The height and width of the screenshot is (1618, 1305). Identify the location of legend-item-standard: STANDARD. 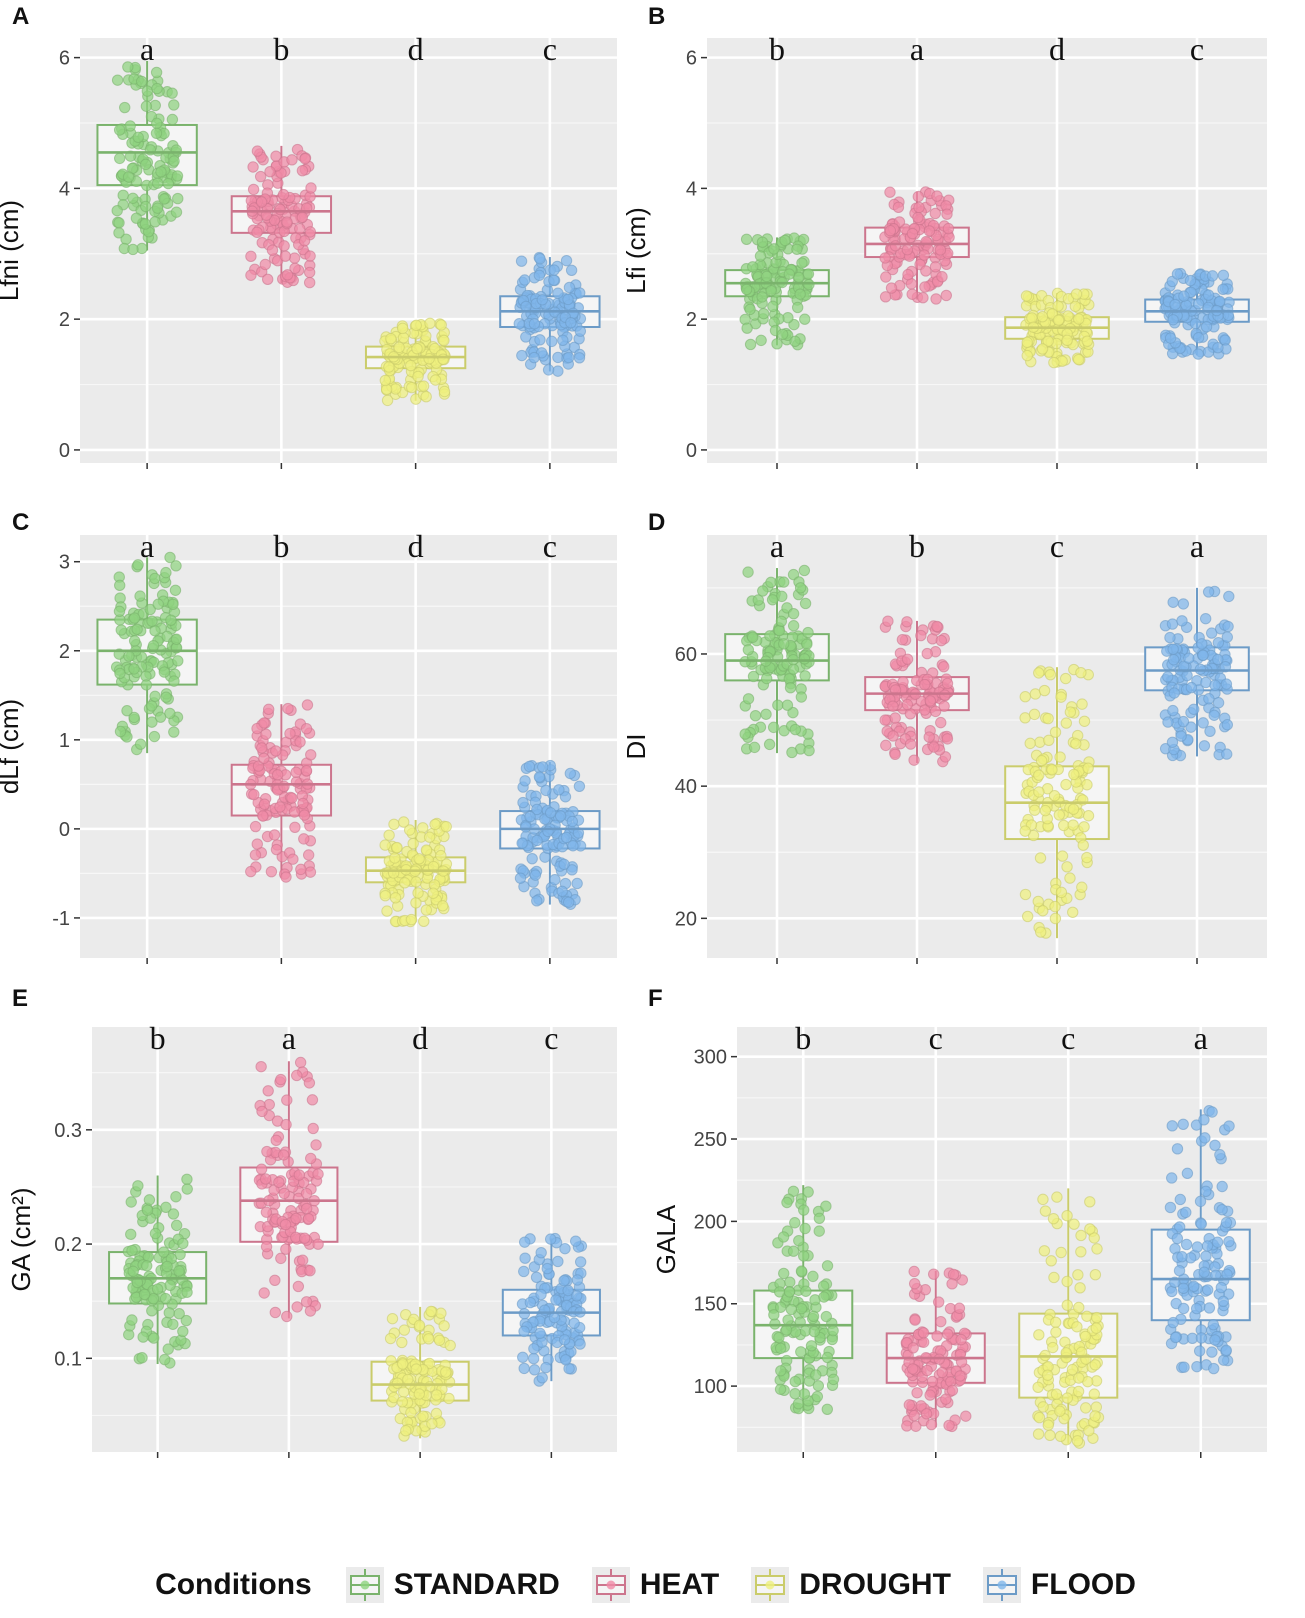
(452, 1585).